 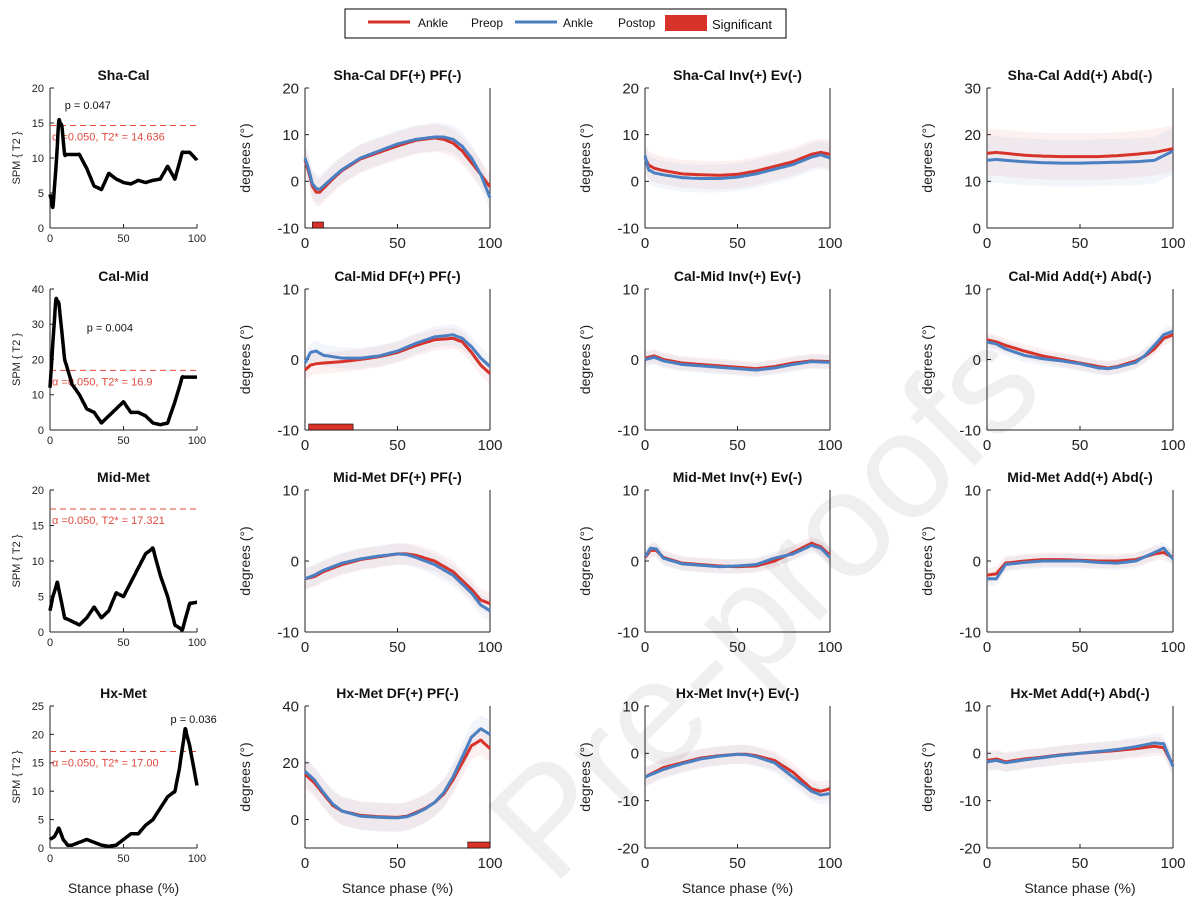 What do you see at coordinates (17, 776) in the screenshot?
I see `y-axis-label: SPM { T2 }` at bounding box center [17, 776].